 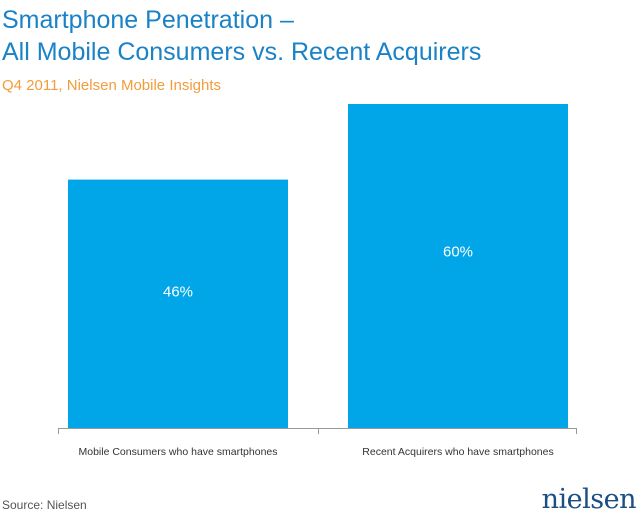 I want to click on nielsen-logo: nielsen, so click(x=589, y=499).